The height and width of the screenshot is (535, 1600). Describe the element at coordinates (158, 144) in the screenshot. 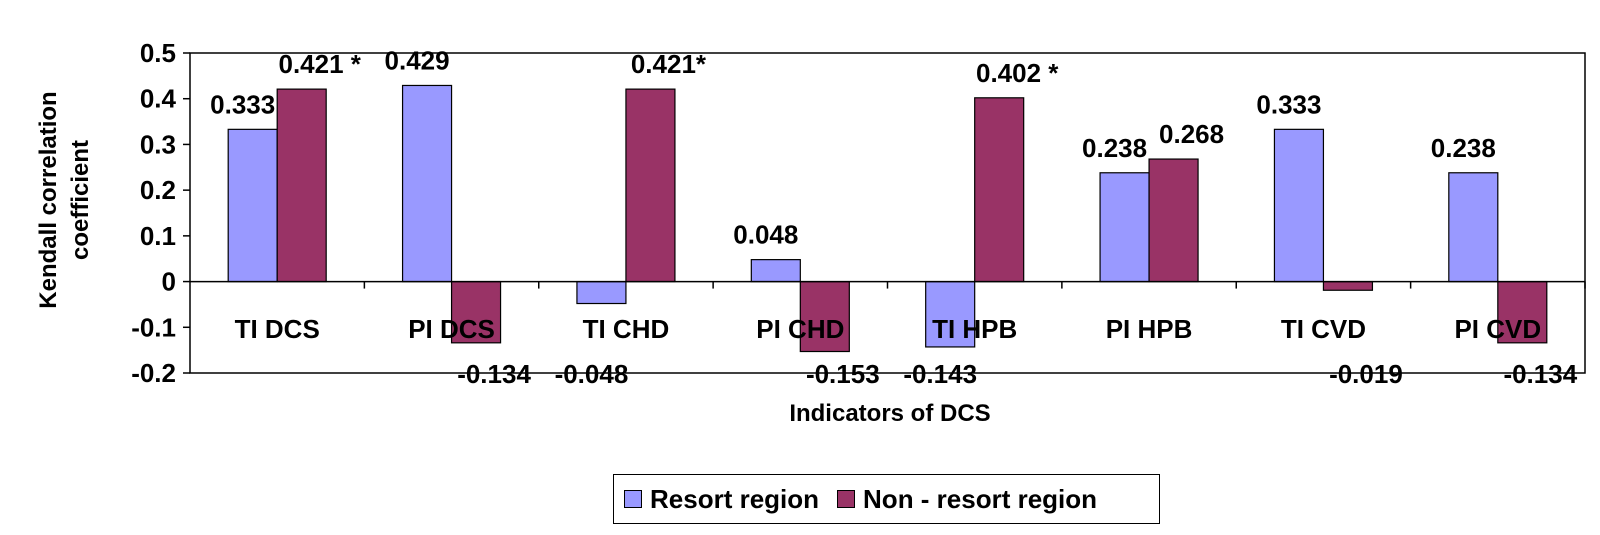

I see `y-tick-label: 0.3` at that location.